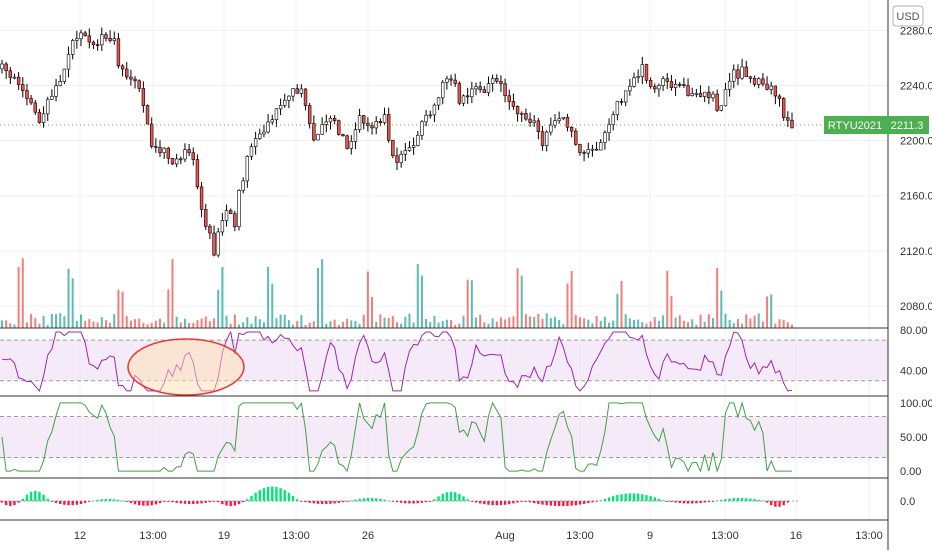  Describe the element at coordinates (916, 142) in the screenshot. I see `price-tick-label: 2200.0` at that location.